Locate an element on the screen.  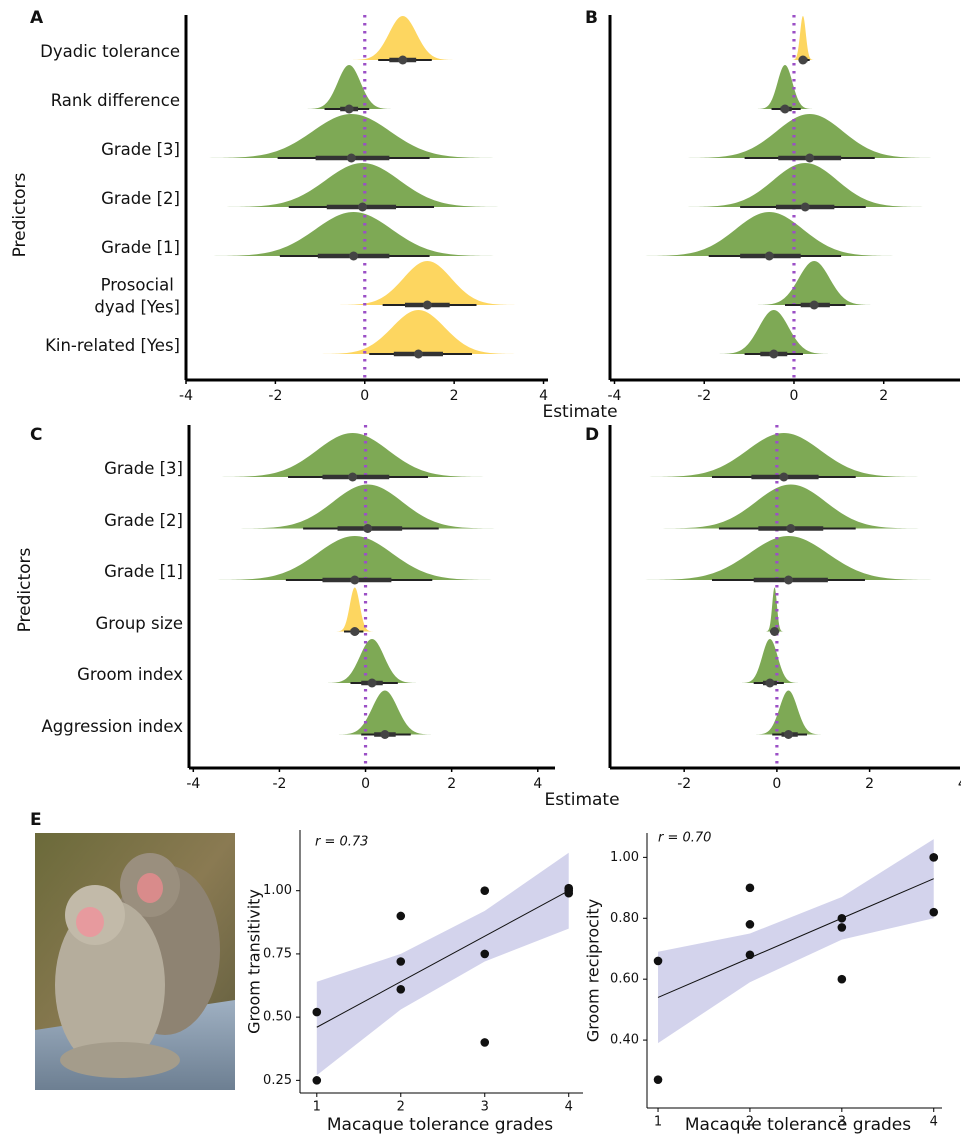
photo is located at coordinates (135, 961).